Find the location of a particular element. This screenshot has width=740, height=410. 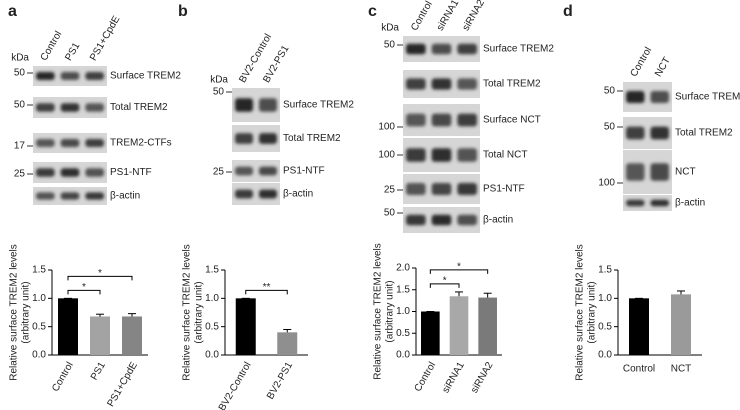

lane-label: siRNA2 is located at coordinates (474, 16).